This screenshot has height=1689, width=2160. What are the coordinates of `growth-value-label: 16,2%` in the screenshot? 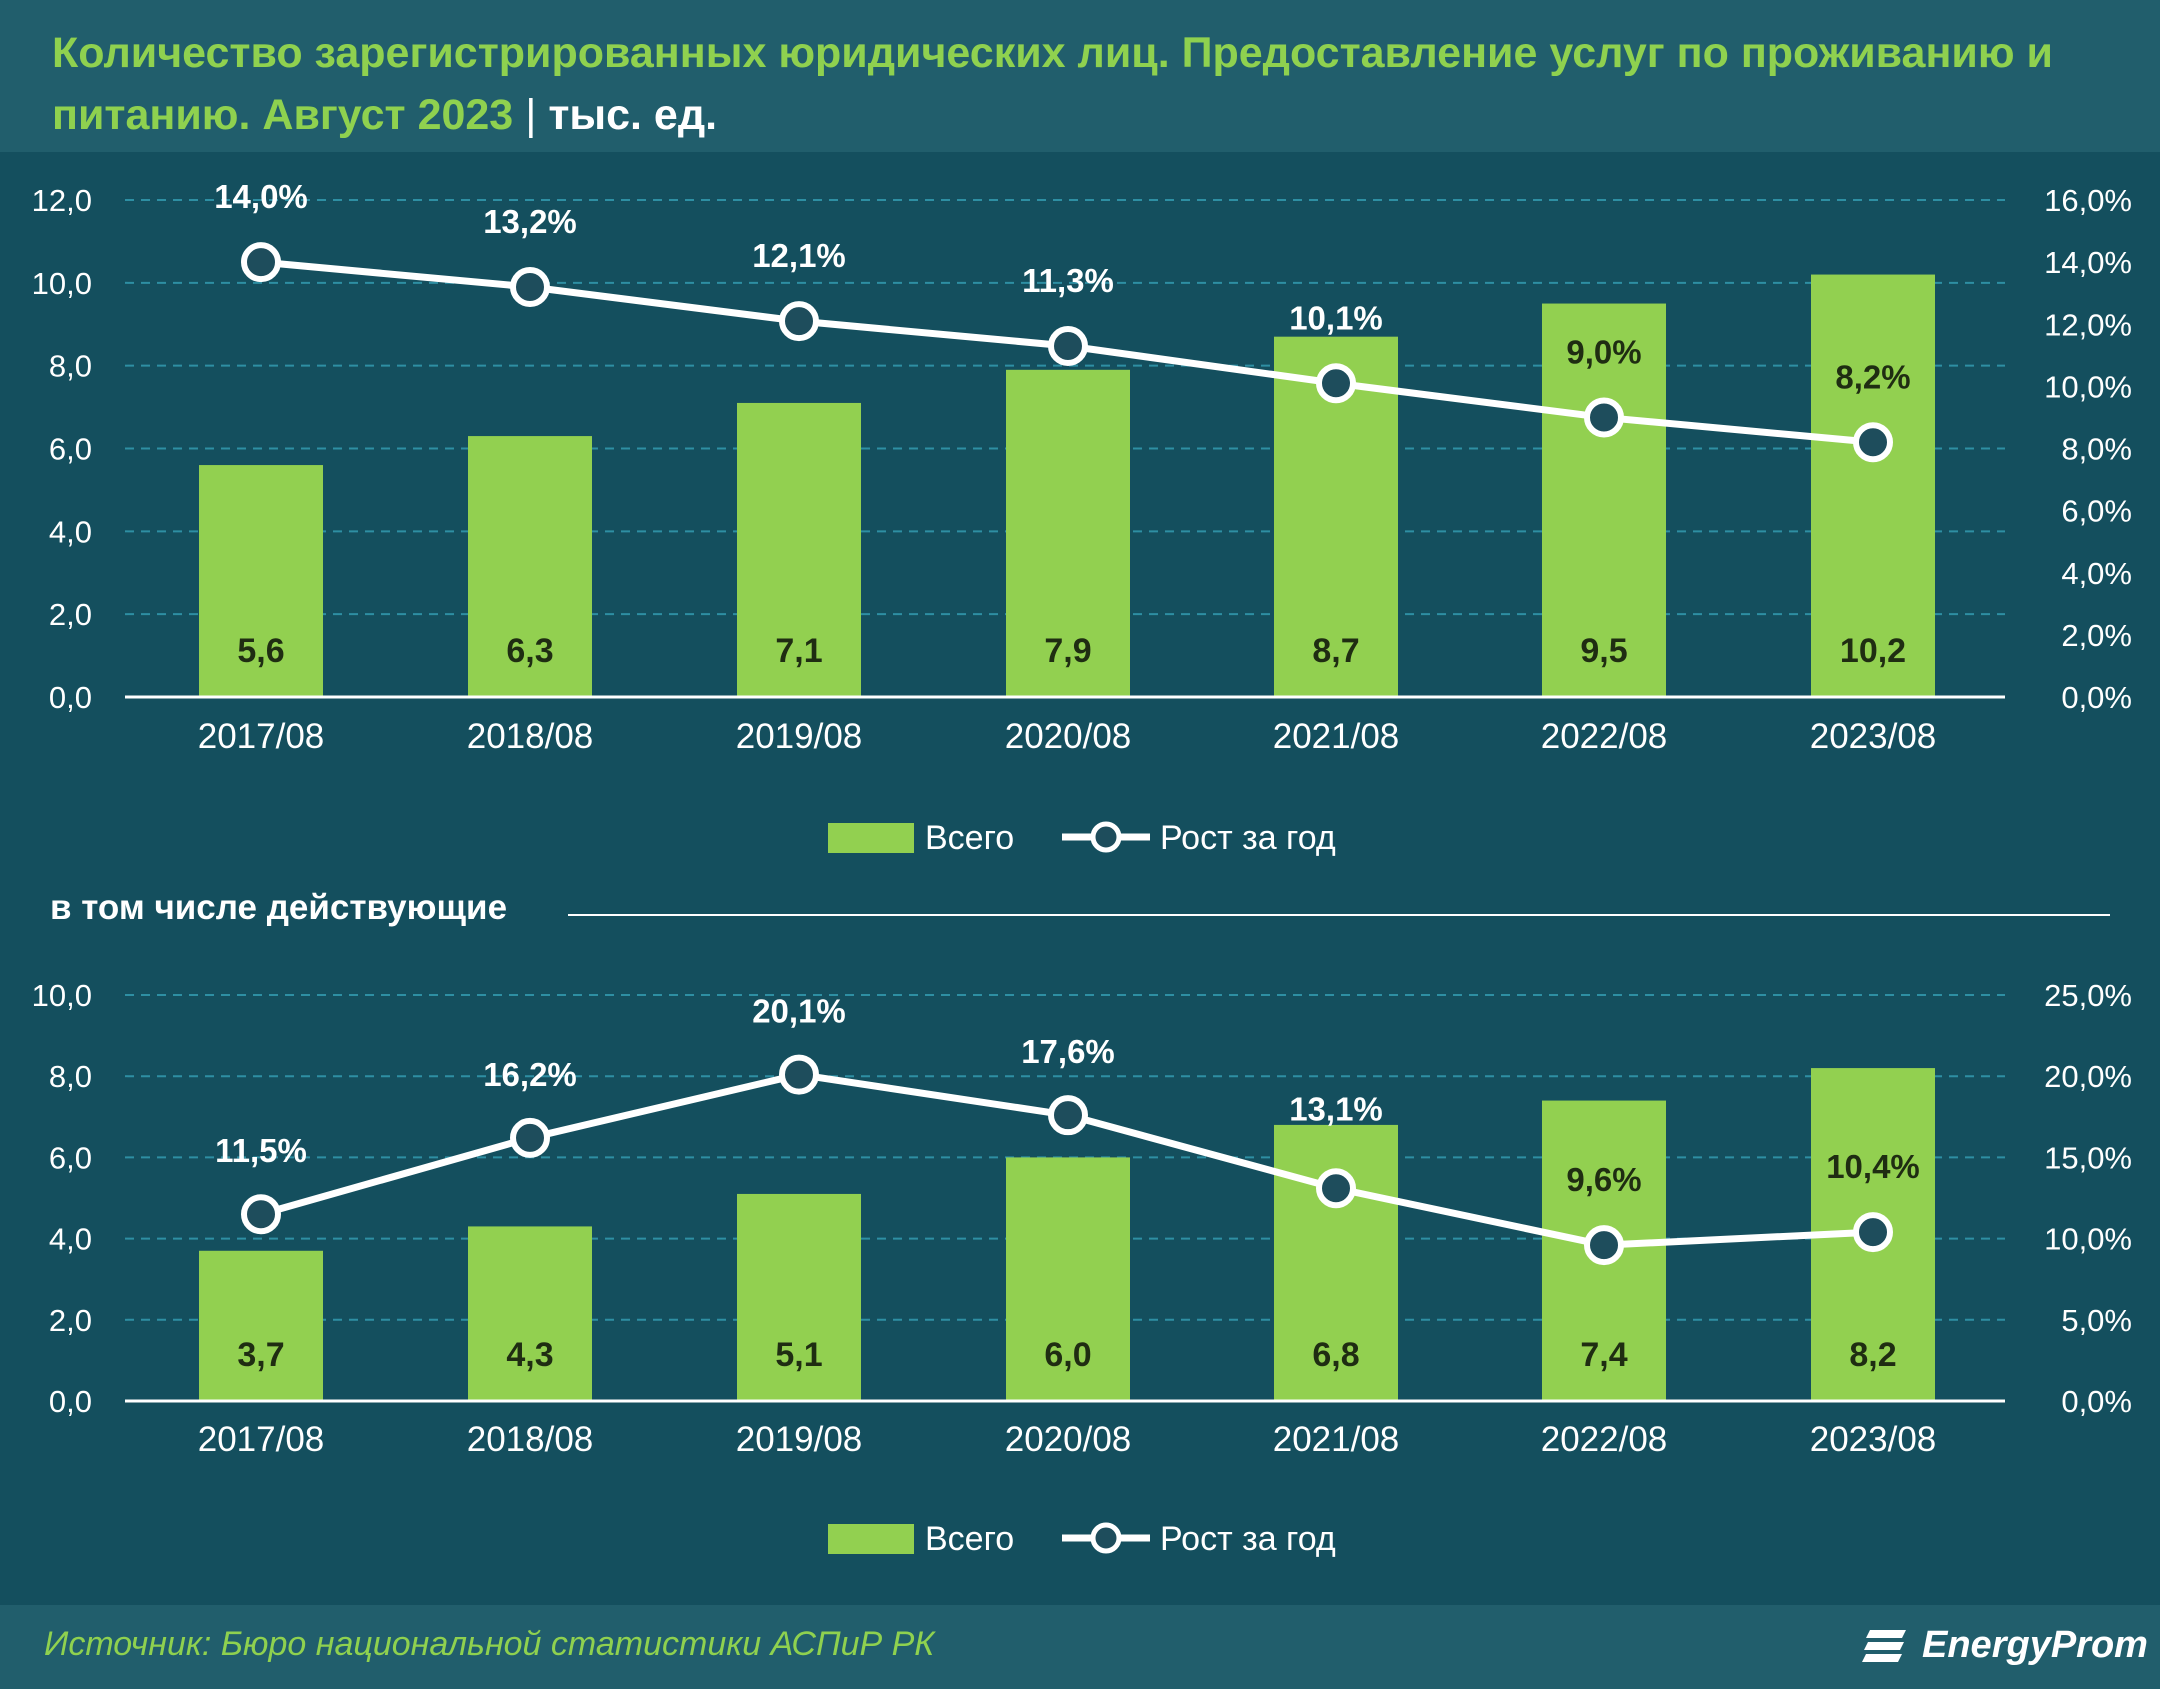 It's located at (530, 1074).